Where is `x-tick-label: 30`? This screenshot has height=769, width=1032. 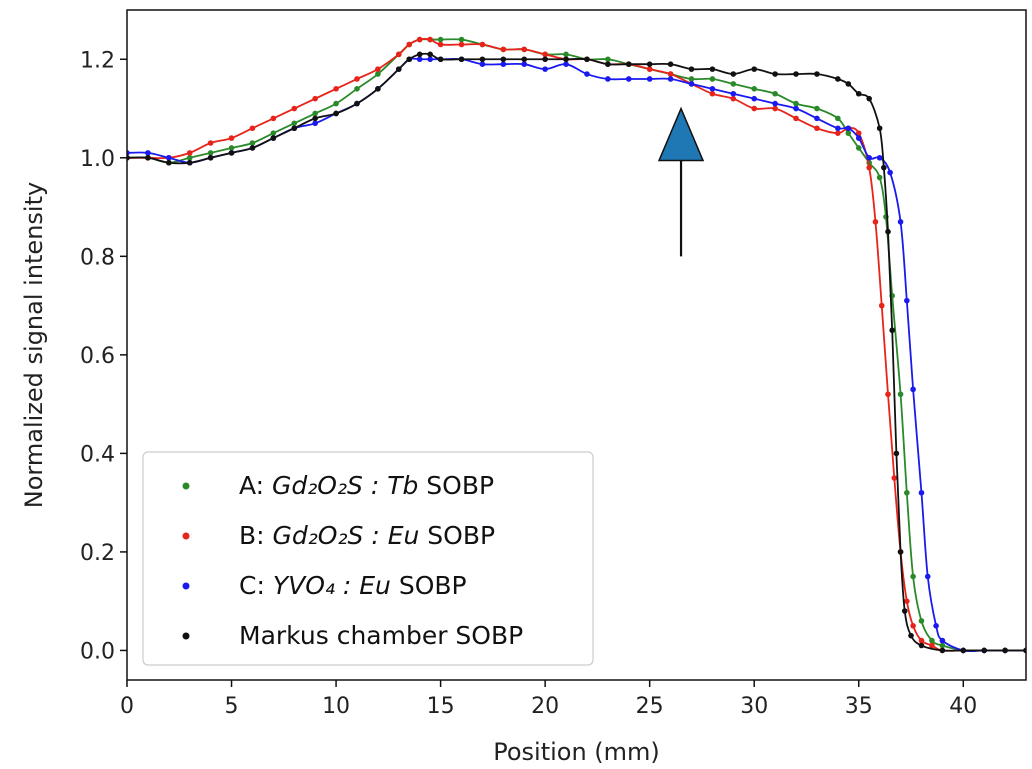 x-tick-label: 30 is located at coordinates (754, 706).